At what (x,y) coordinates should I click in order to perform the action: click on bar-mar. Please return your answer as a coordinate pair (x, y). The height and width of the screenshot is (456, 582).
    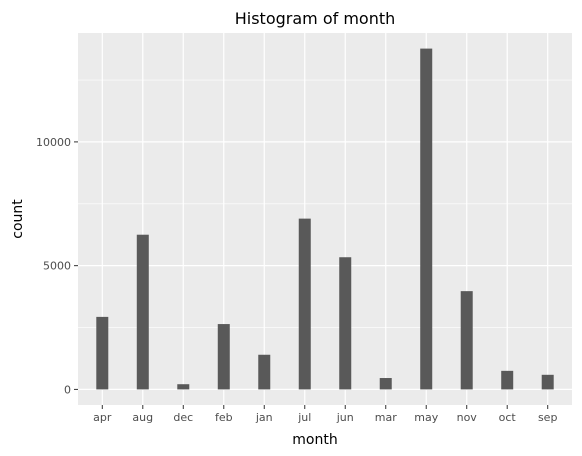
    Looking at the image, I should click on (385, 384).